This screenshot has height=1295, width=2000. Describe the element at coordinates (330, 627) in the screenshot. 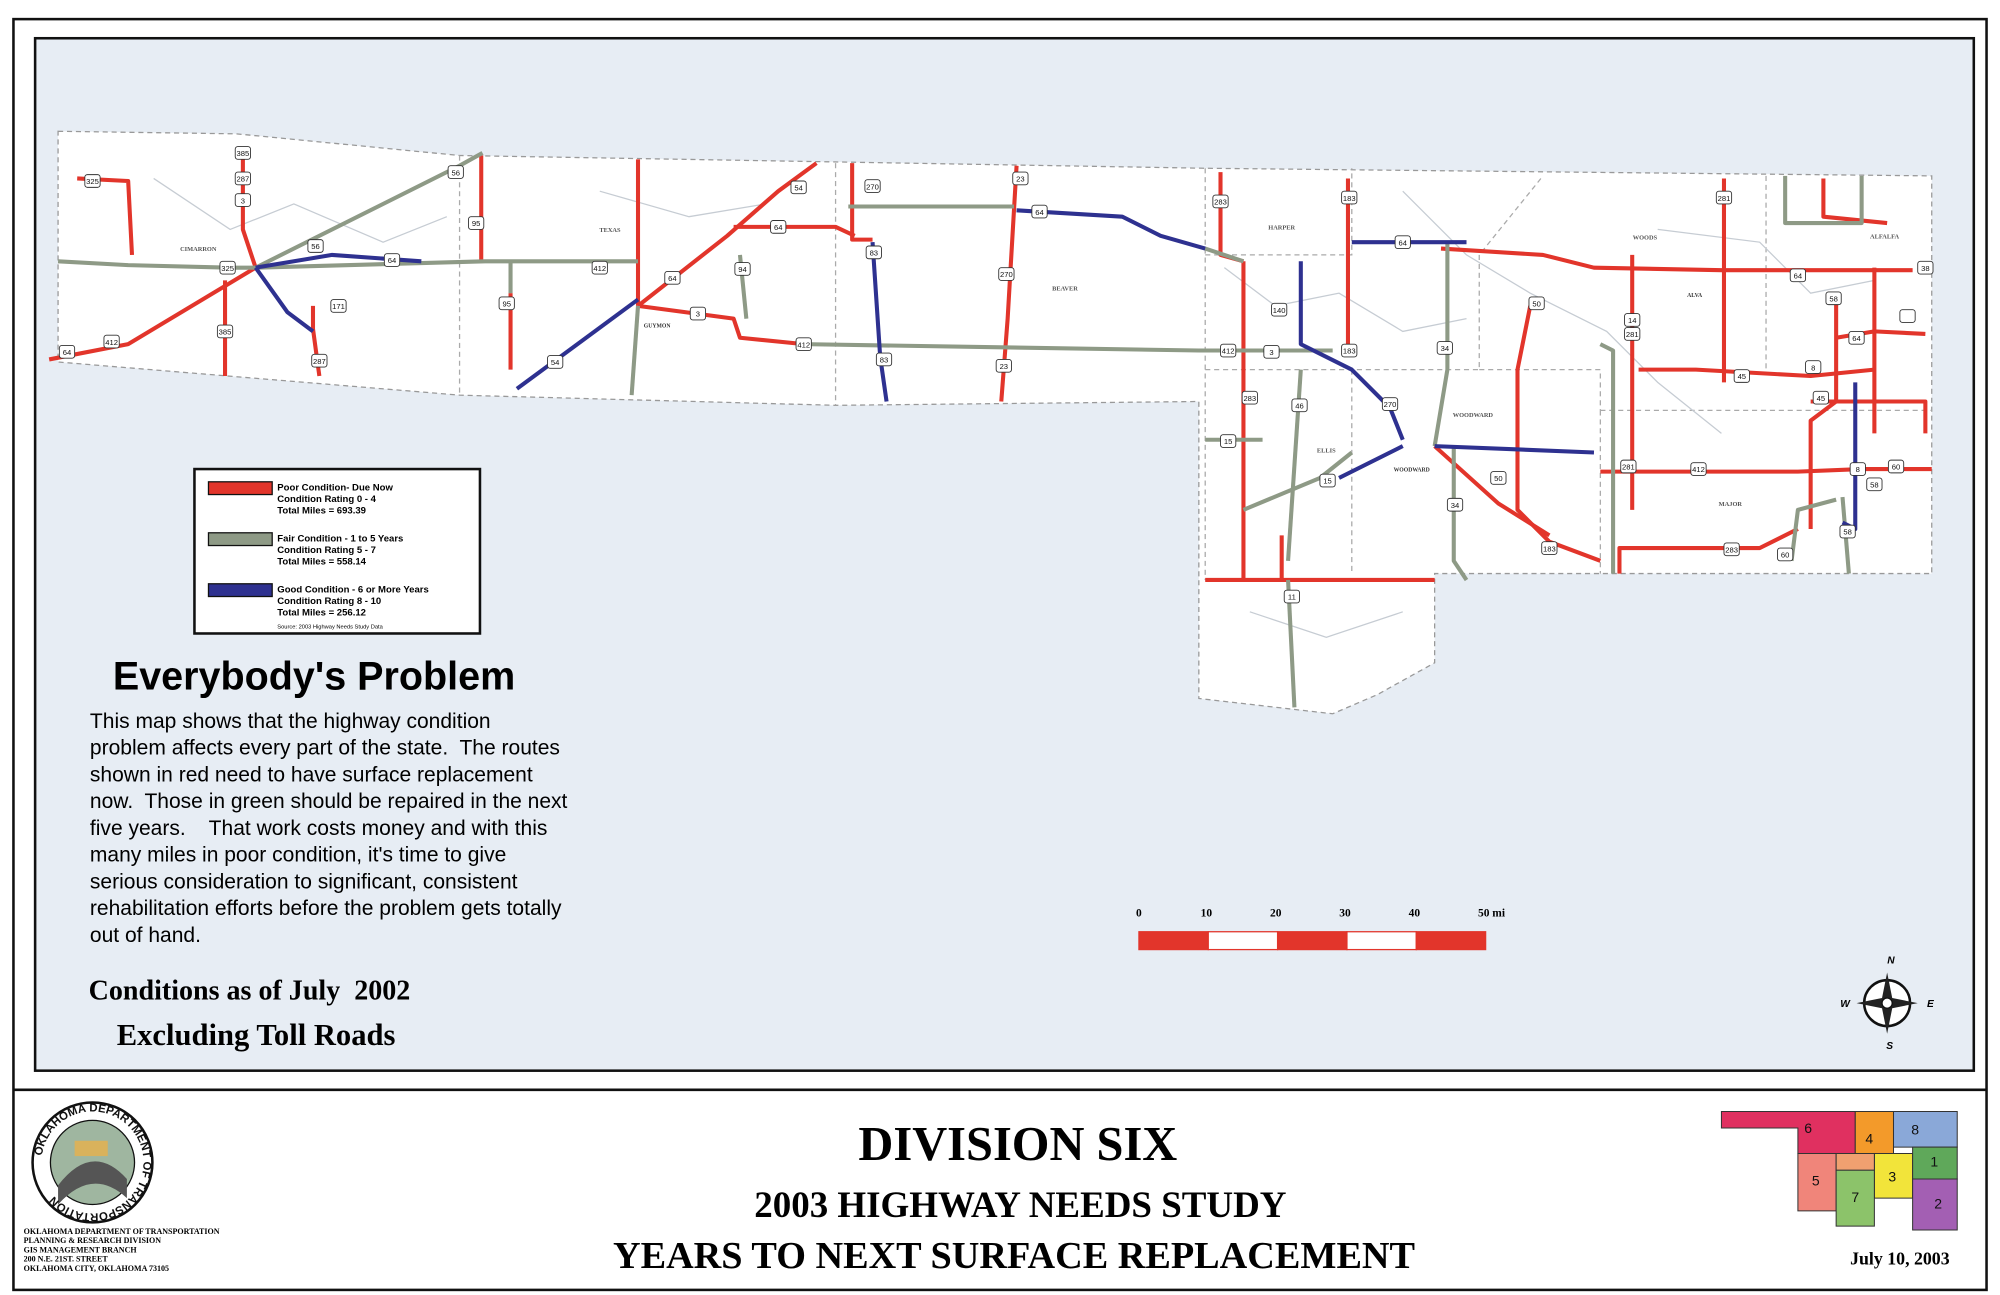

I see `legend-source: Source: 2003 Highway Needs Study Data` at that location.